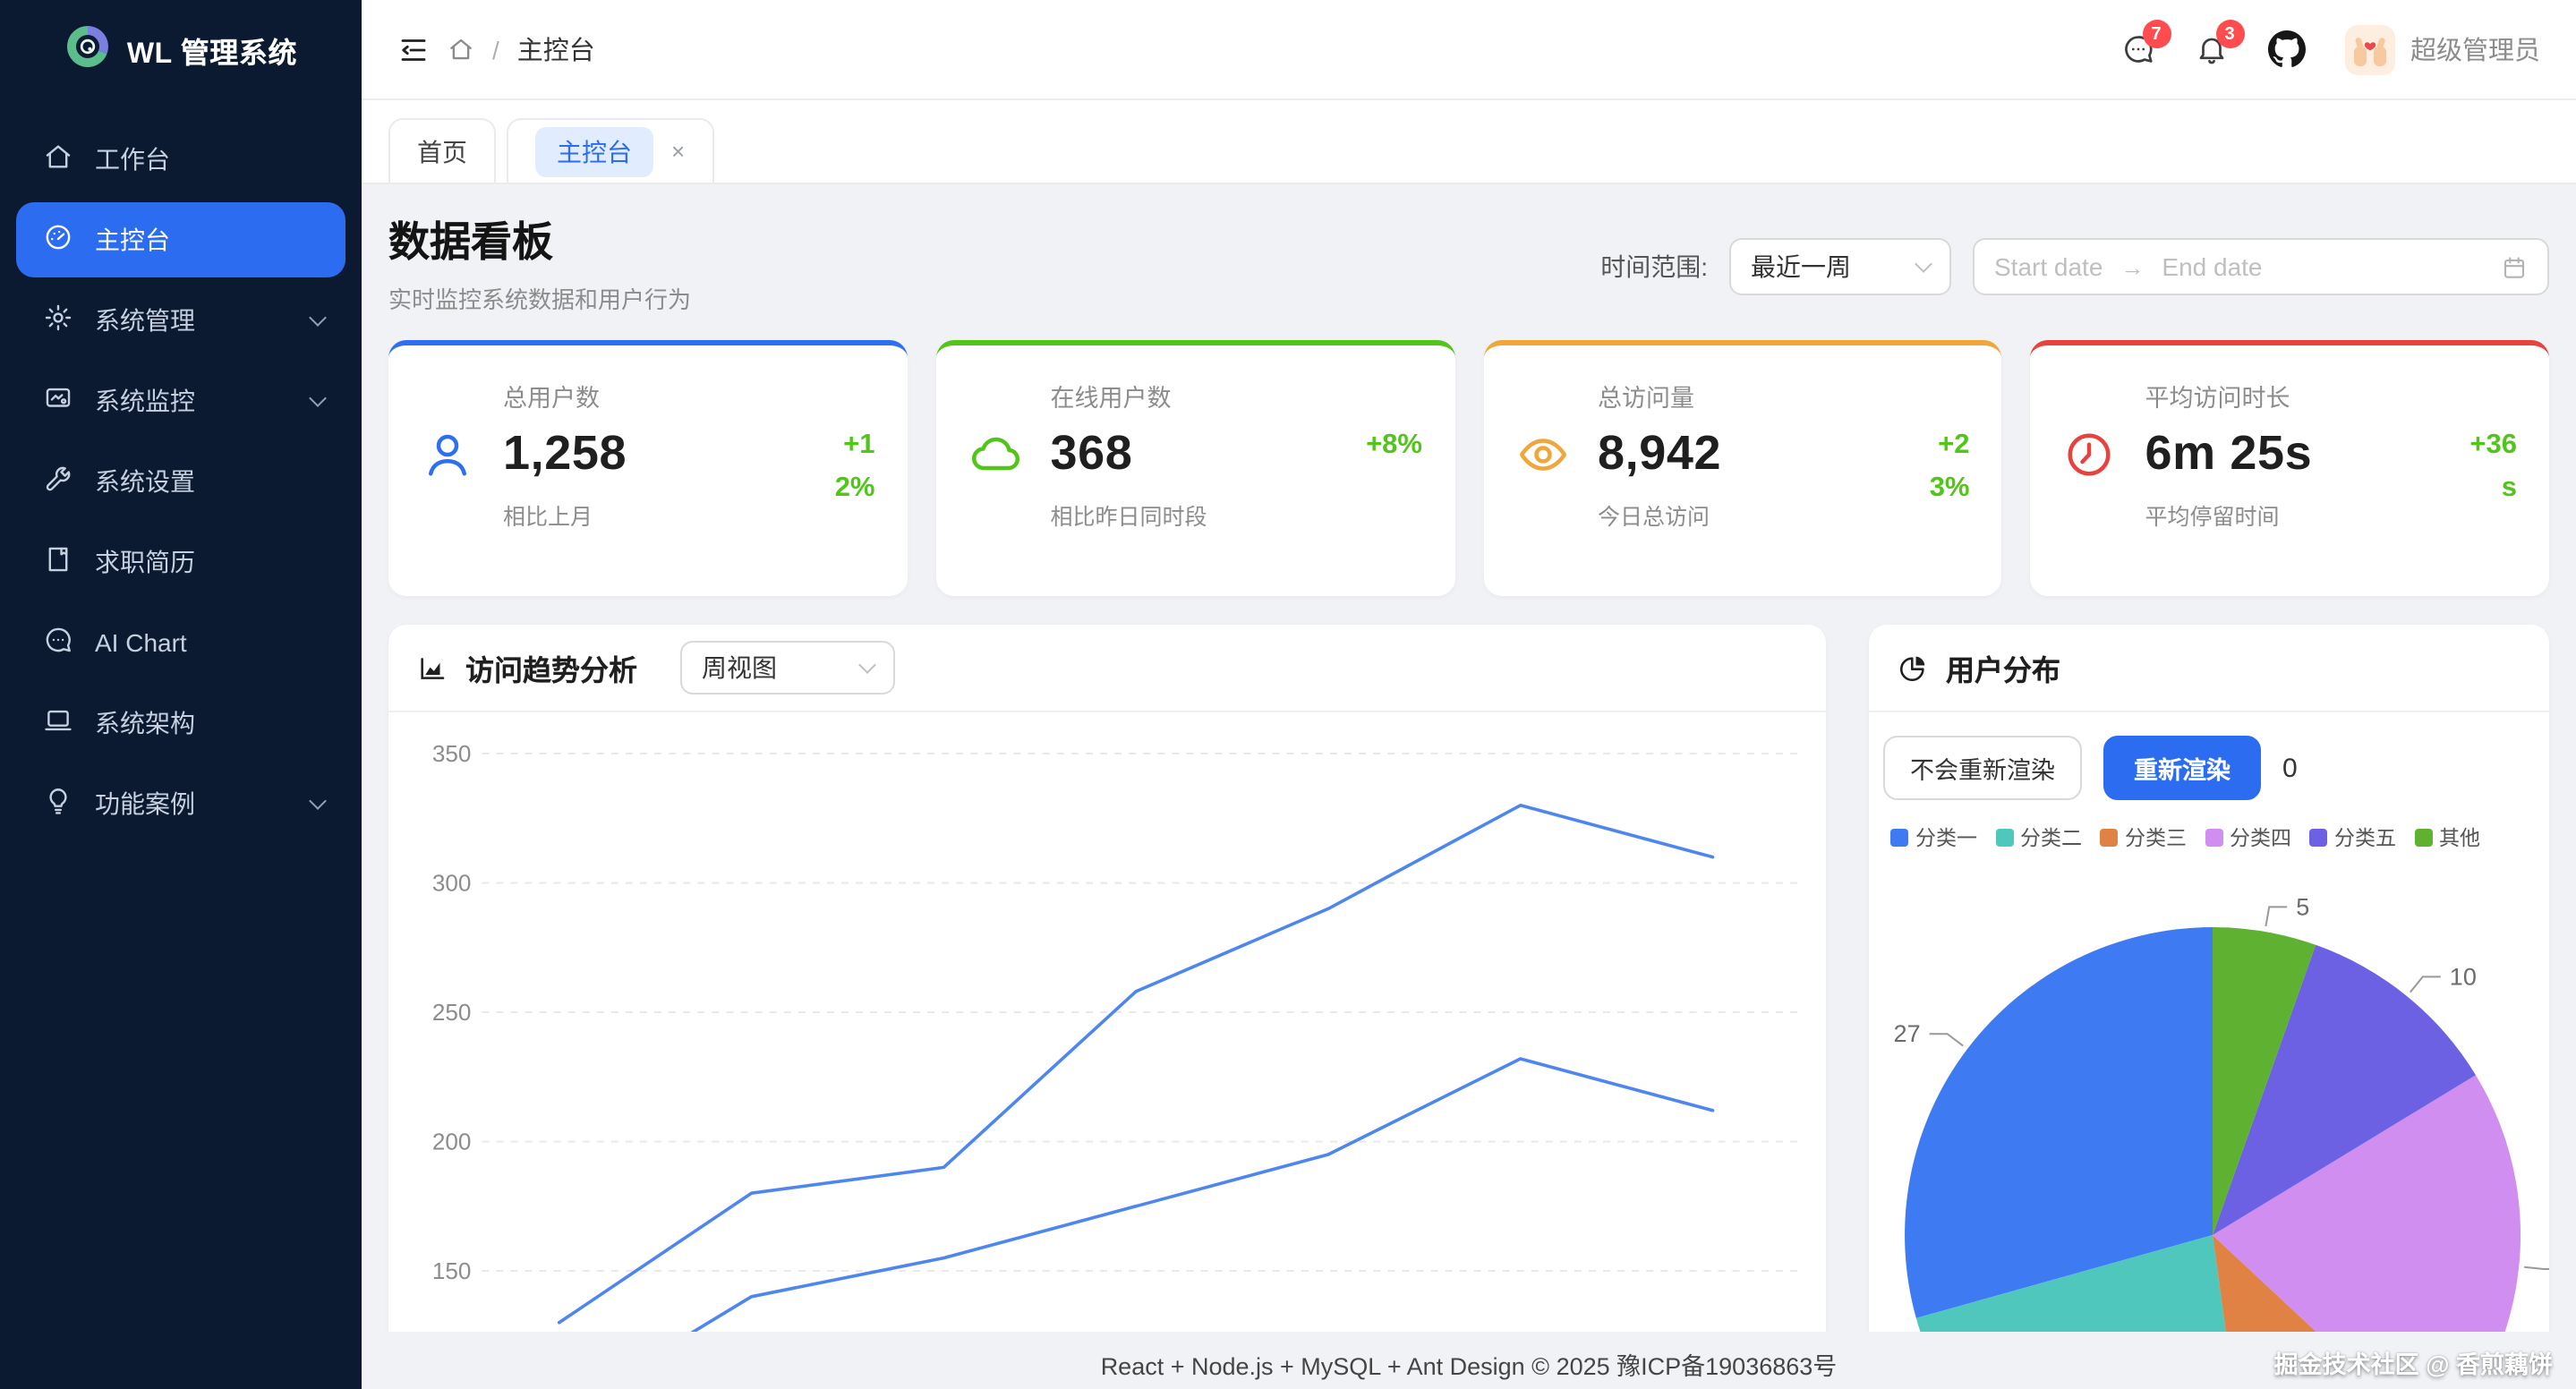 The width and height of the screenshot is (2576, 1389). What do you see at coordinates (180, 562) in the screenshot?
I see `sidebar-item-resume: 求职简历` at bounding box center [180, 562].